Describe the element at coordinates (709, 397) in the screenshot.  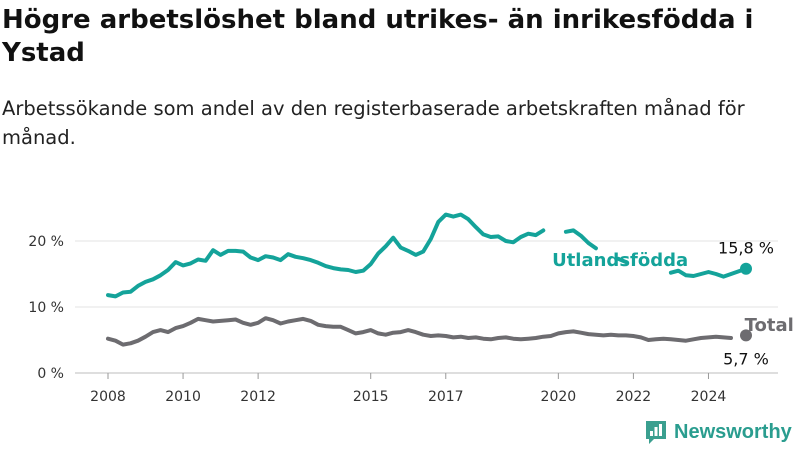
I see `x-tick-label: 2024` at that location.